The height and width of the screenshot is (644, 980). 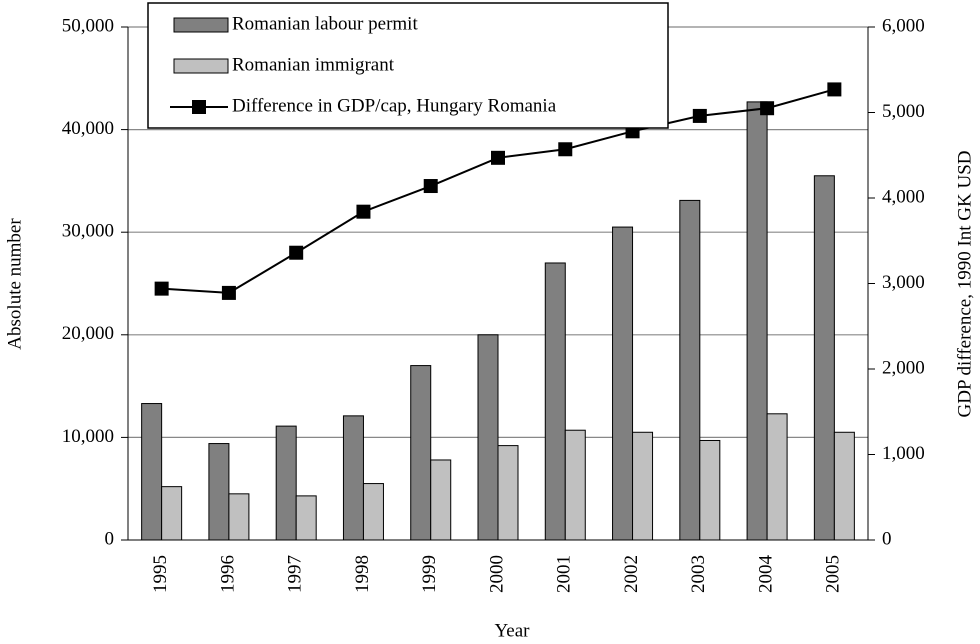 I want to click on y2-tick-label: 3,000, so click(x=903, y=282).